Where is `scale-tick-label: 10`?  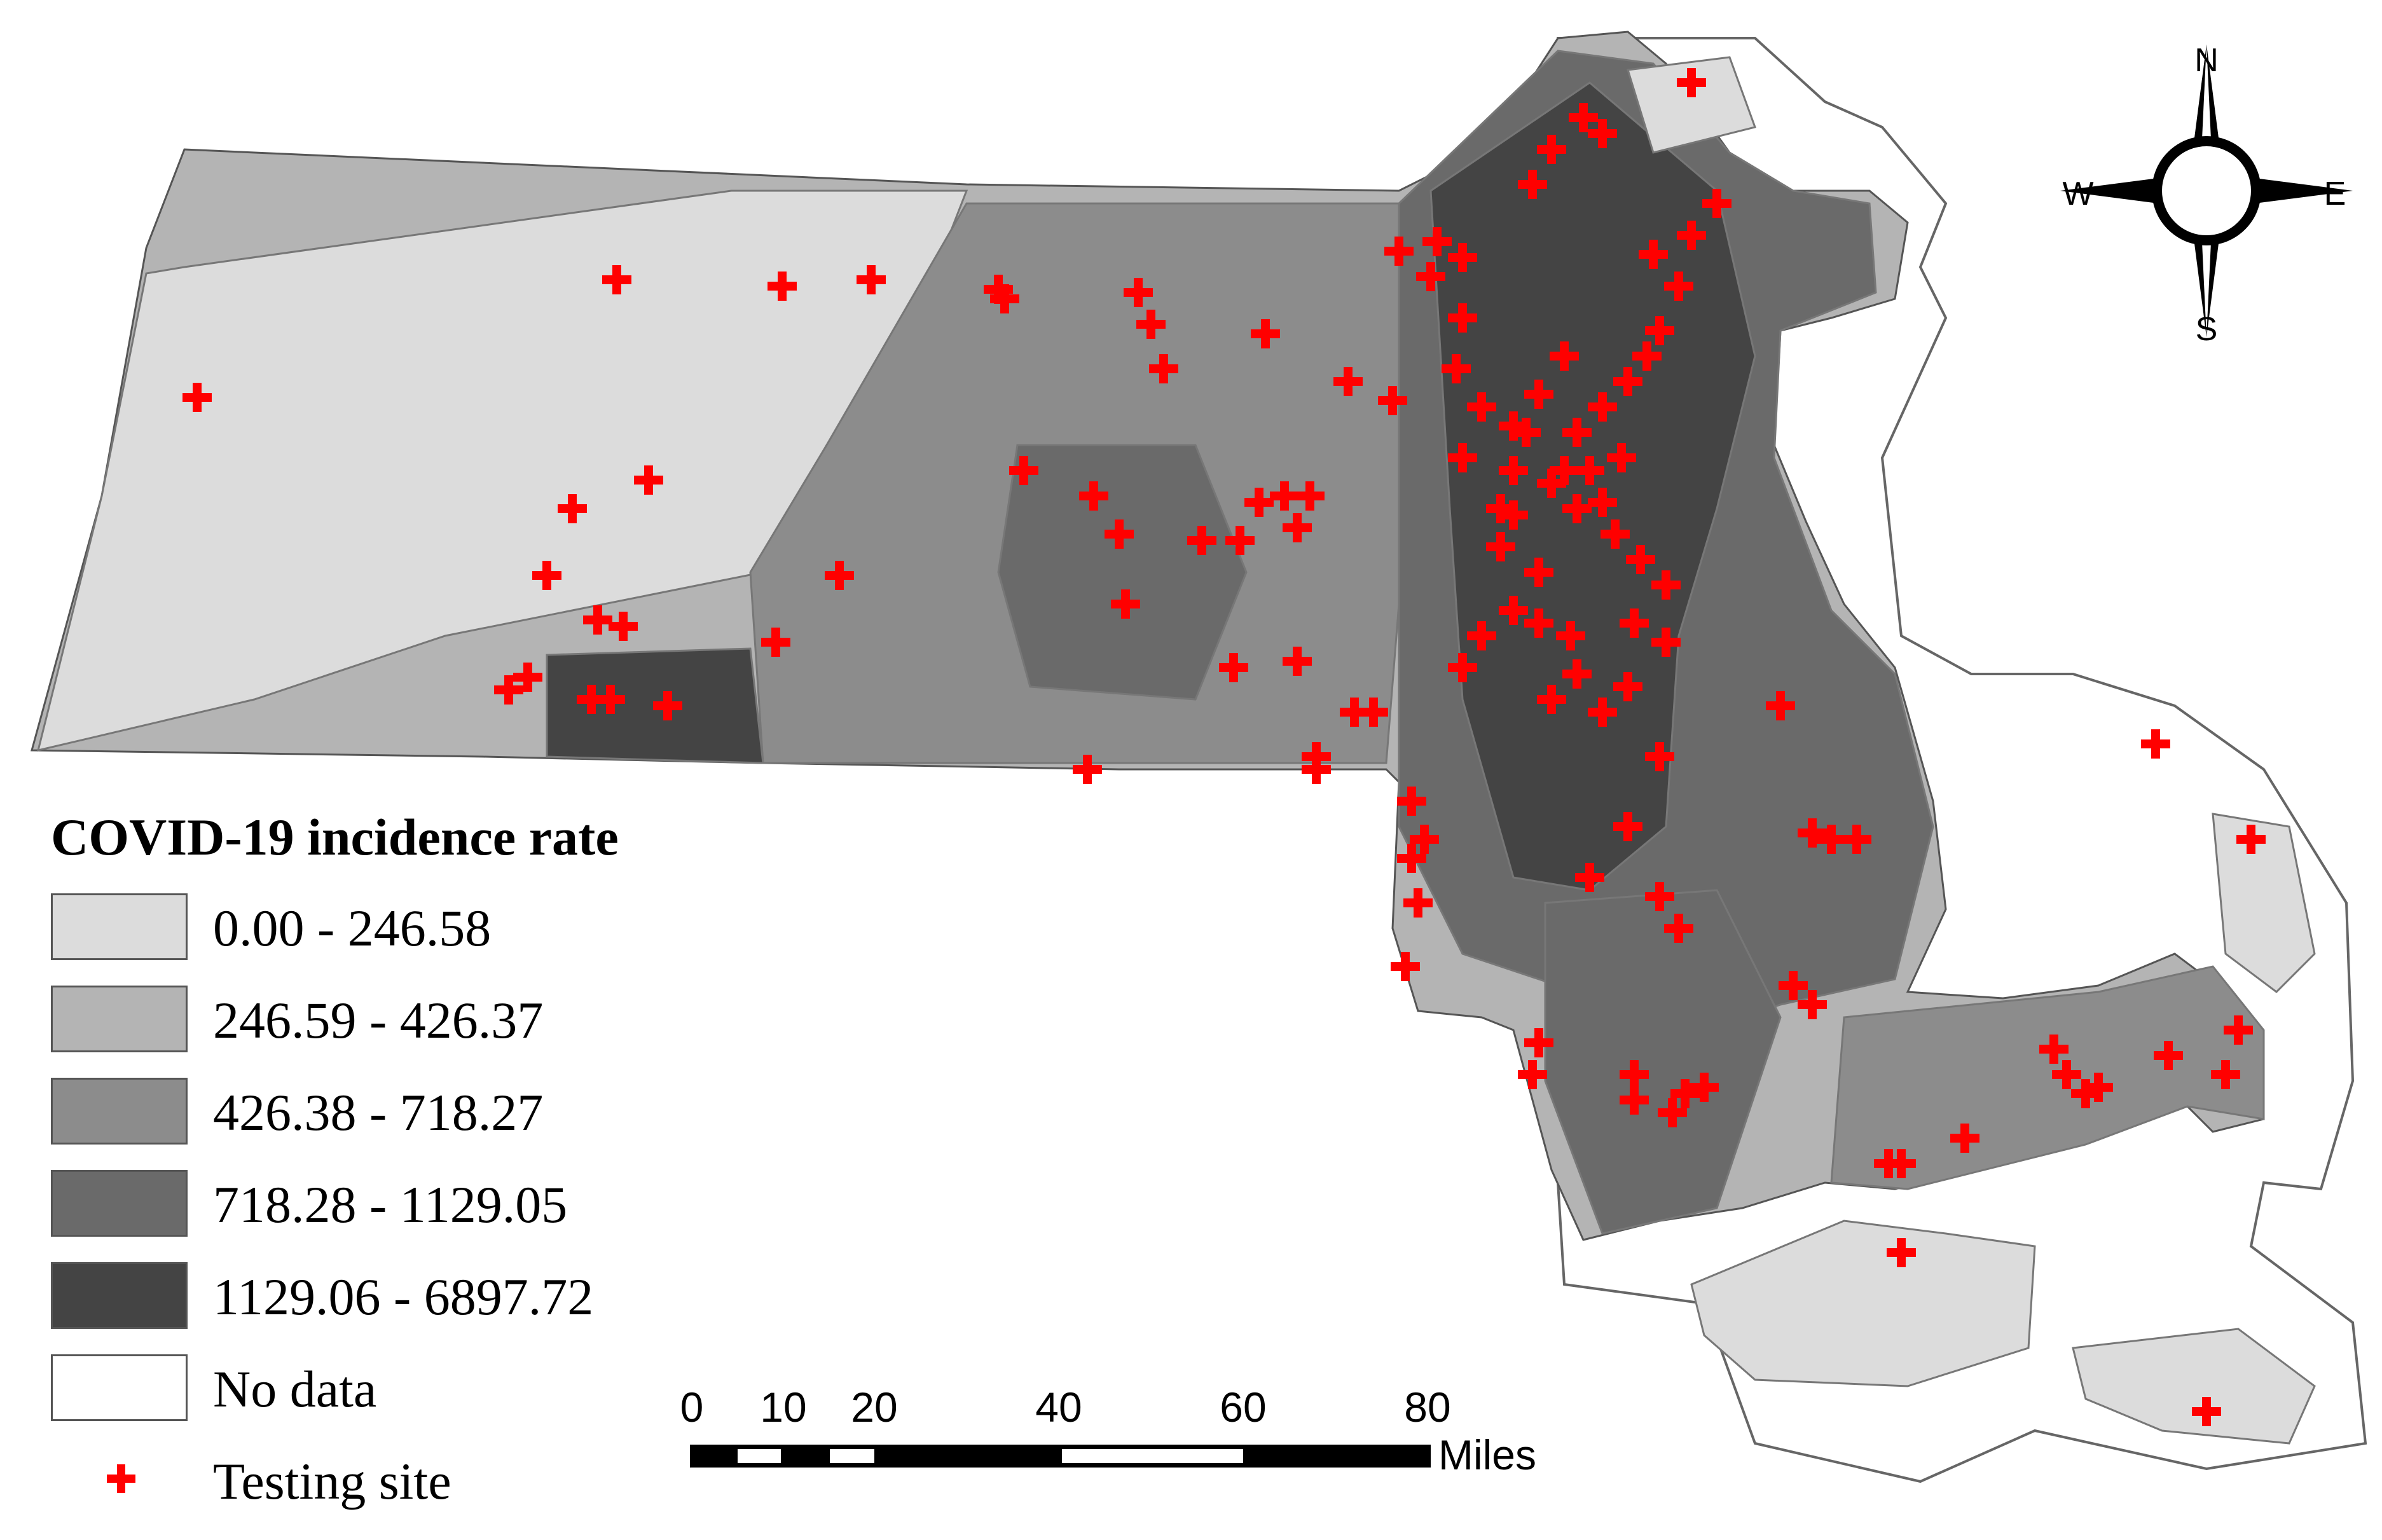
scale-tick-label: 10 is located at coordinates (783, 1407).